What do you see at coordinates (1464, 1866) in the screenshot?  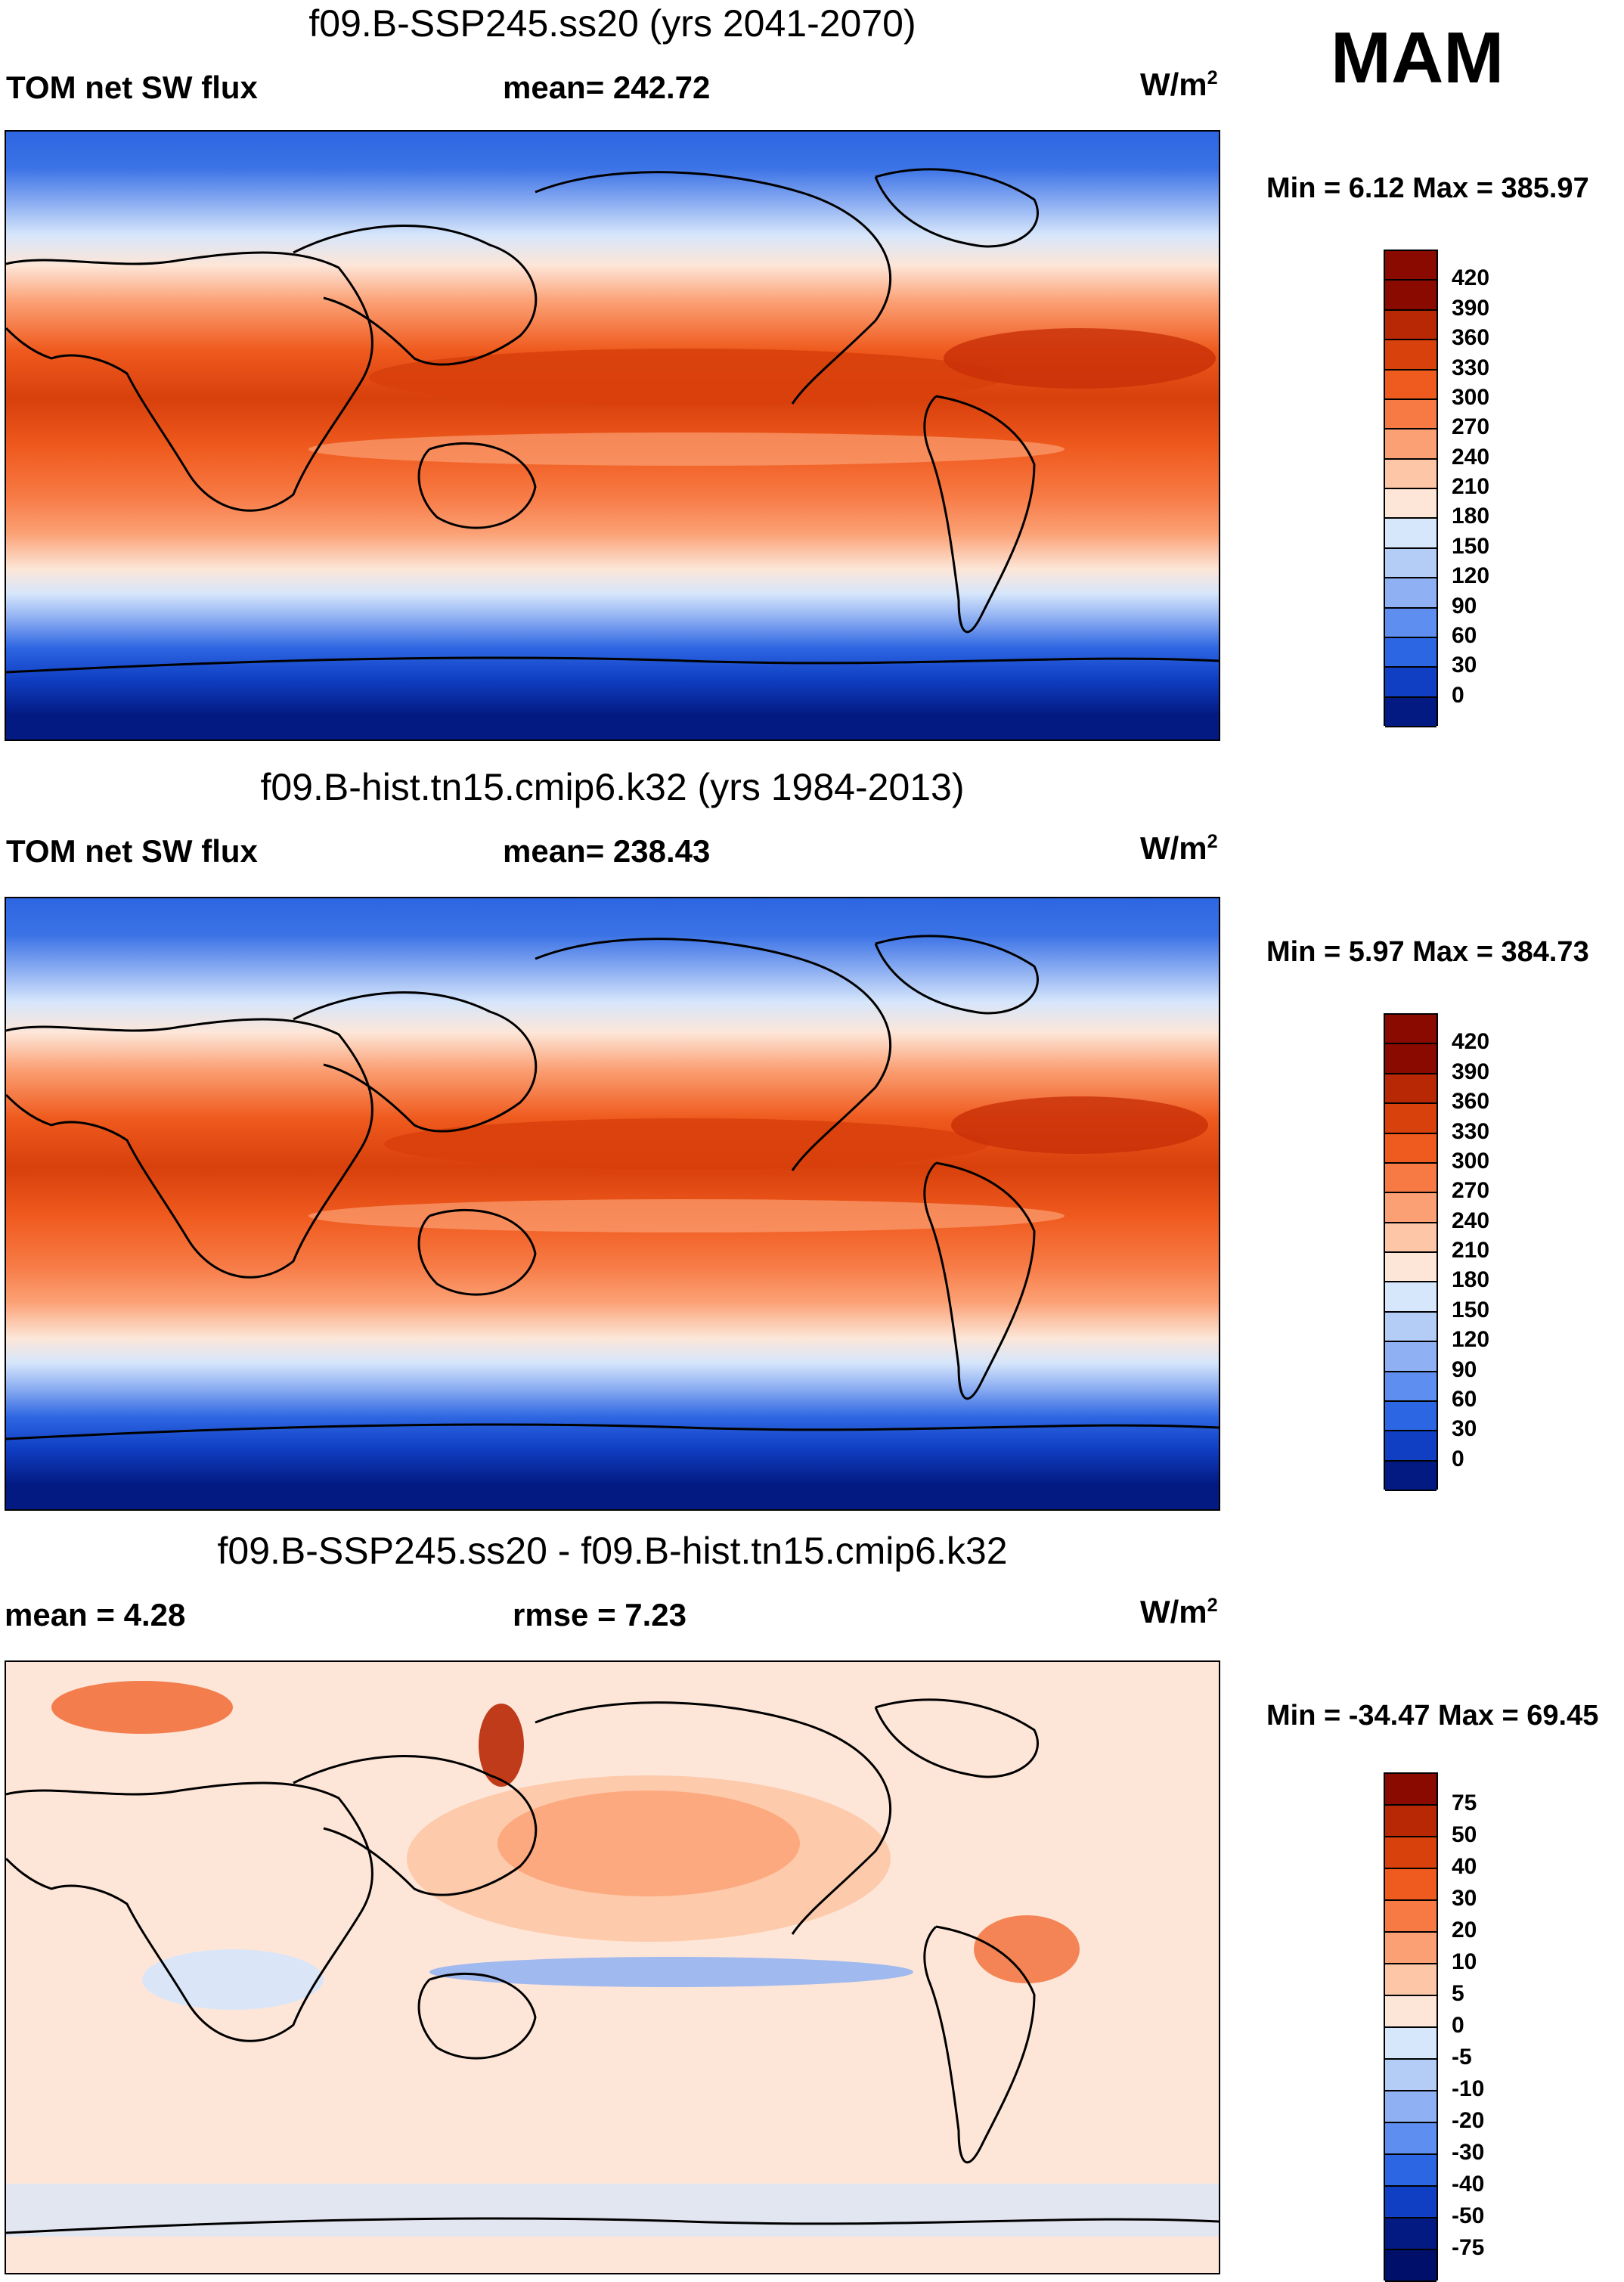 I see `colorbar-tick-label: 40` at bounding box center [1464, 1866].